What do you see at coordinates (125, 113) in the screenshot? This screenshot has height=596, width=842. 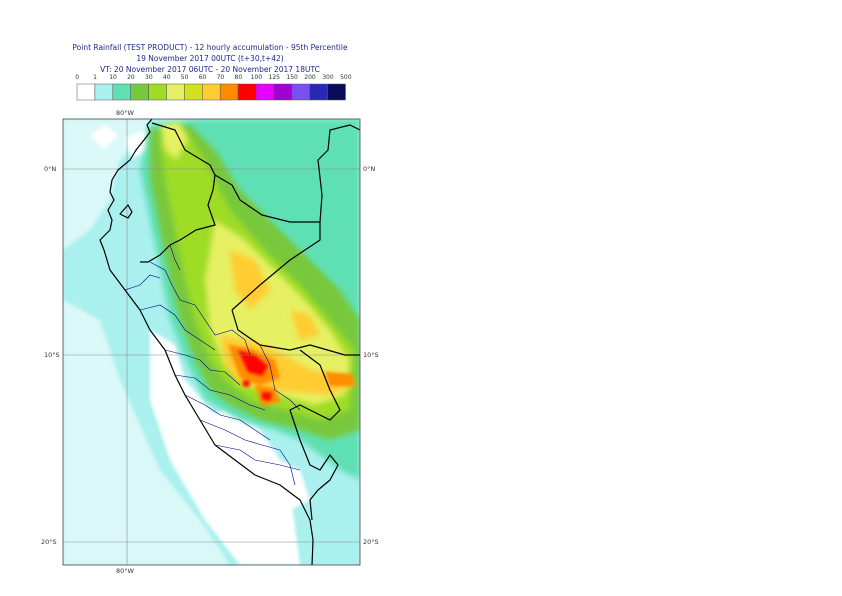 I see `lon-label-top: 80°W` at bounding box center [125, 113].